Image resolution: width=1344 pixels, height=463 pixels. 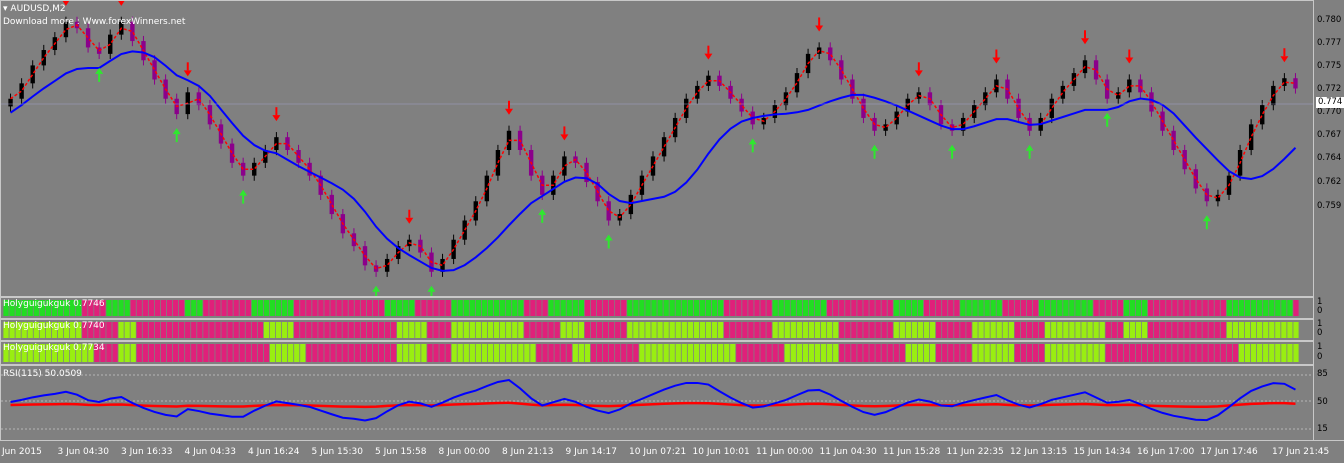 What do you see at coordinates (1329, 43) in the screenshot?
I see `price-tick-label: 0.777` at bounding box center [1329, 43].